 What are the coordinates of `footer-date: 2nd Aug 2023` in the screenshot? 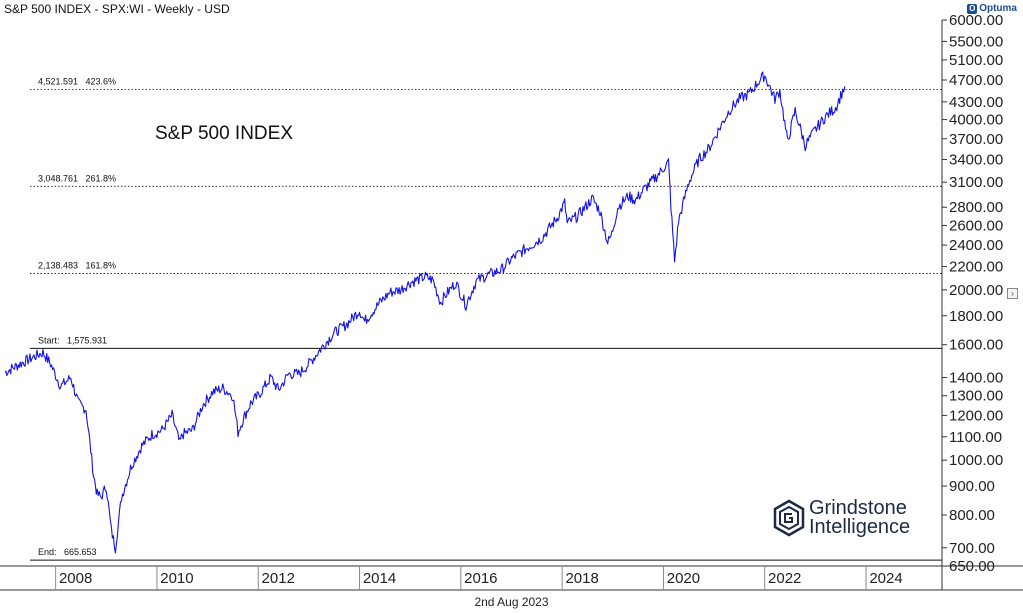 It's located at (511, 602).